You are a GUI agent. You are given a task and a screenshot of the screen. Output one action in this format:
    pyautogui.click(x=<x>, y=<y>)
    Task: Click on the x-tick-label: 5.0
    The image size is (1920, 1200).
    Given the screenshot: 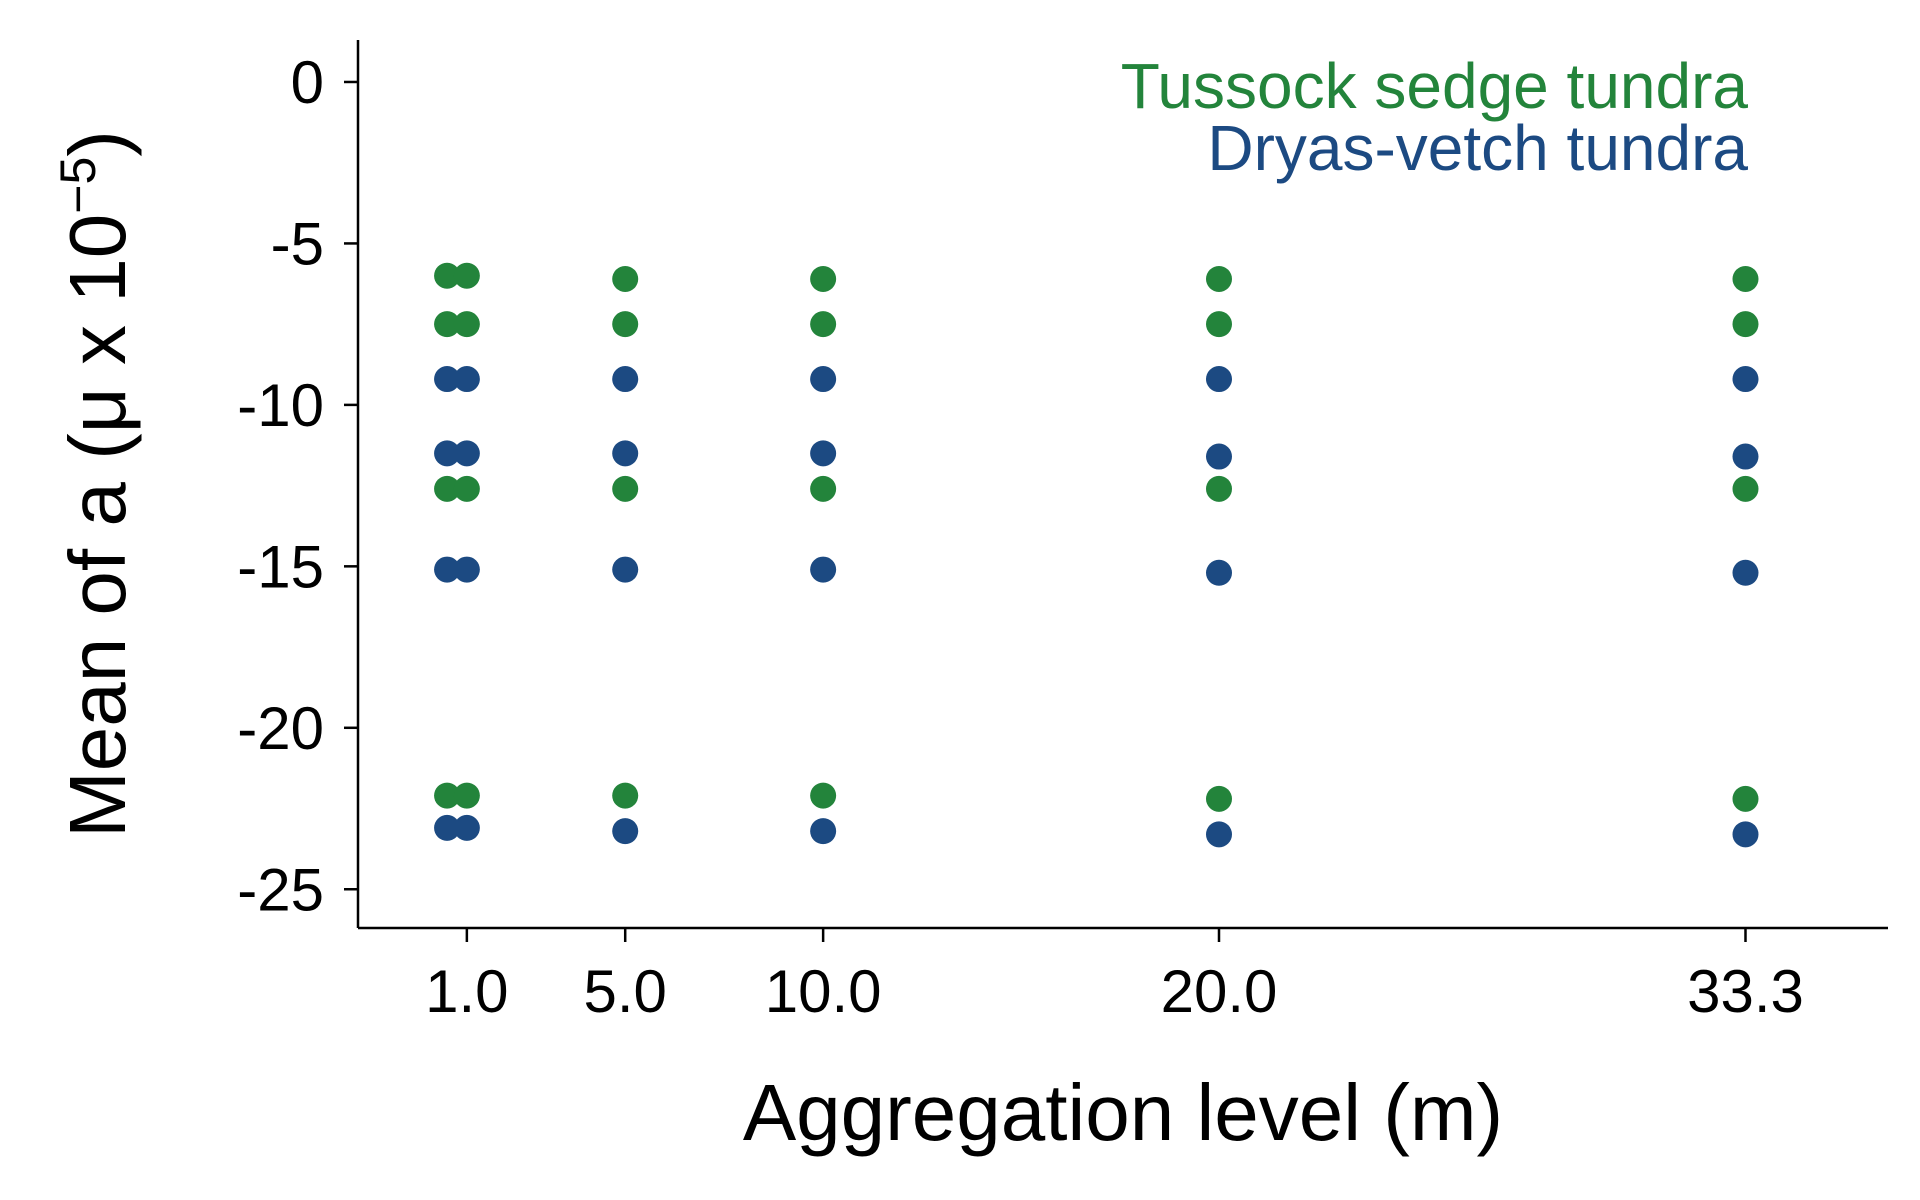 What is the action you would take?
    pyautogui.click(x=624, y=991)
    